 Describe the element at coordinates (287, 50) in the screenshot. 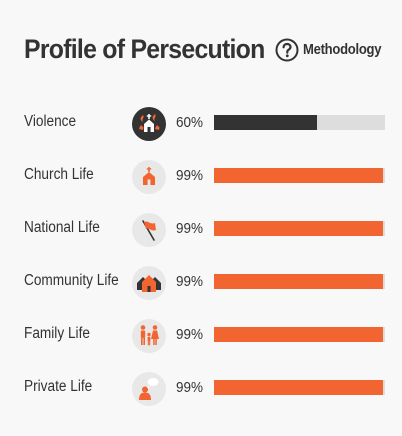

I see `question-circle-icon` at that location.